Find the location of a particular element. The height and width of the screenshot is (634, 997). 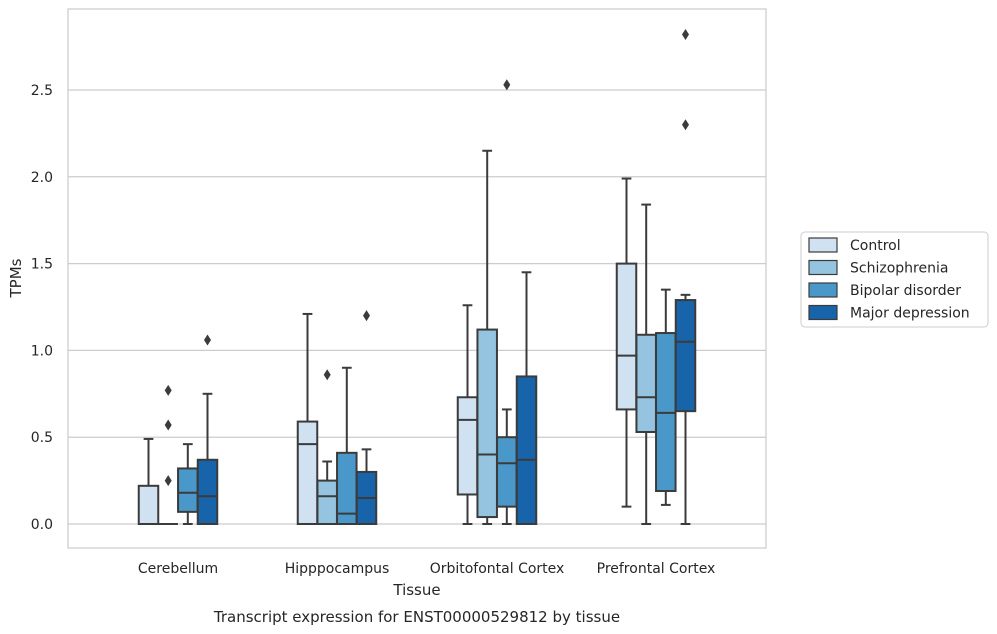

y-axis-label: TPMs is located at coordinates (16, 278).